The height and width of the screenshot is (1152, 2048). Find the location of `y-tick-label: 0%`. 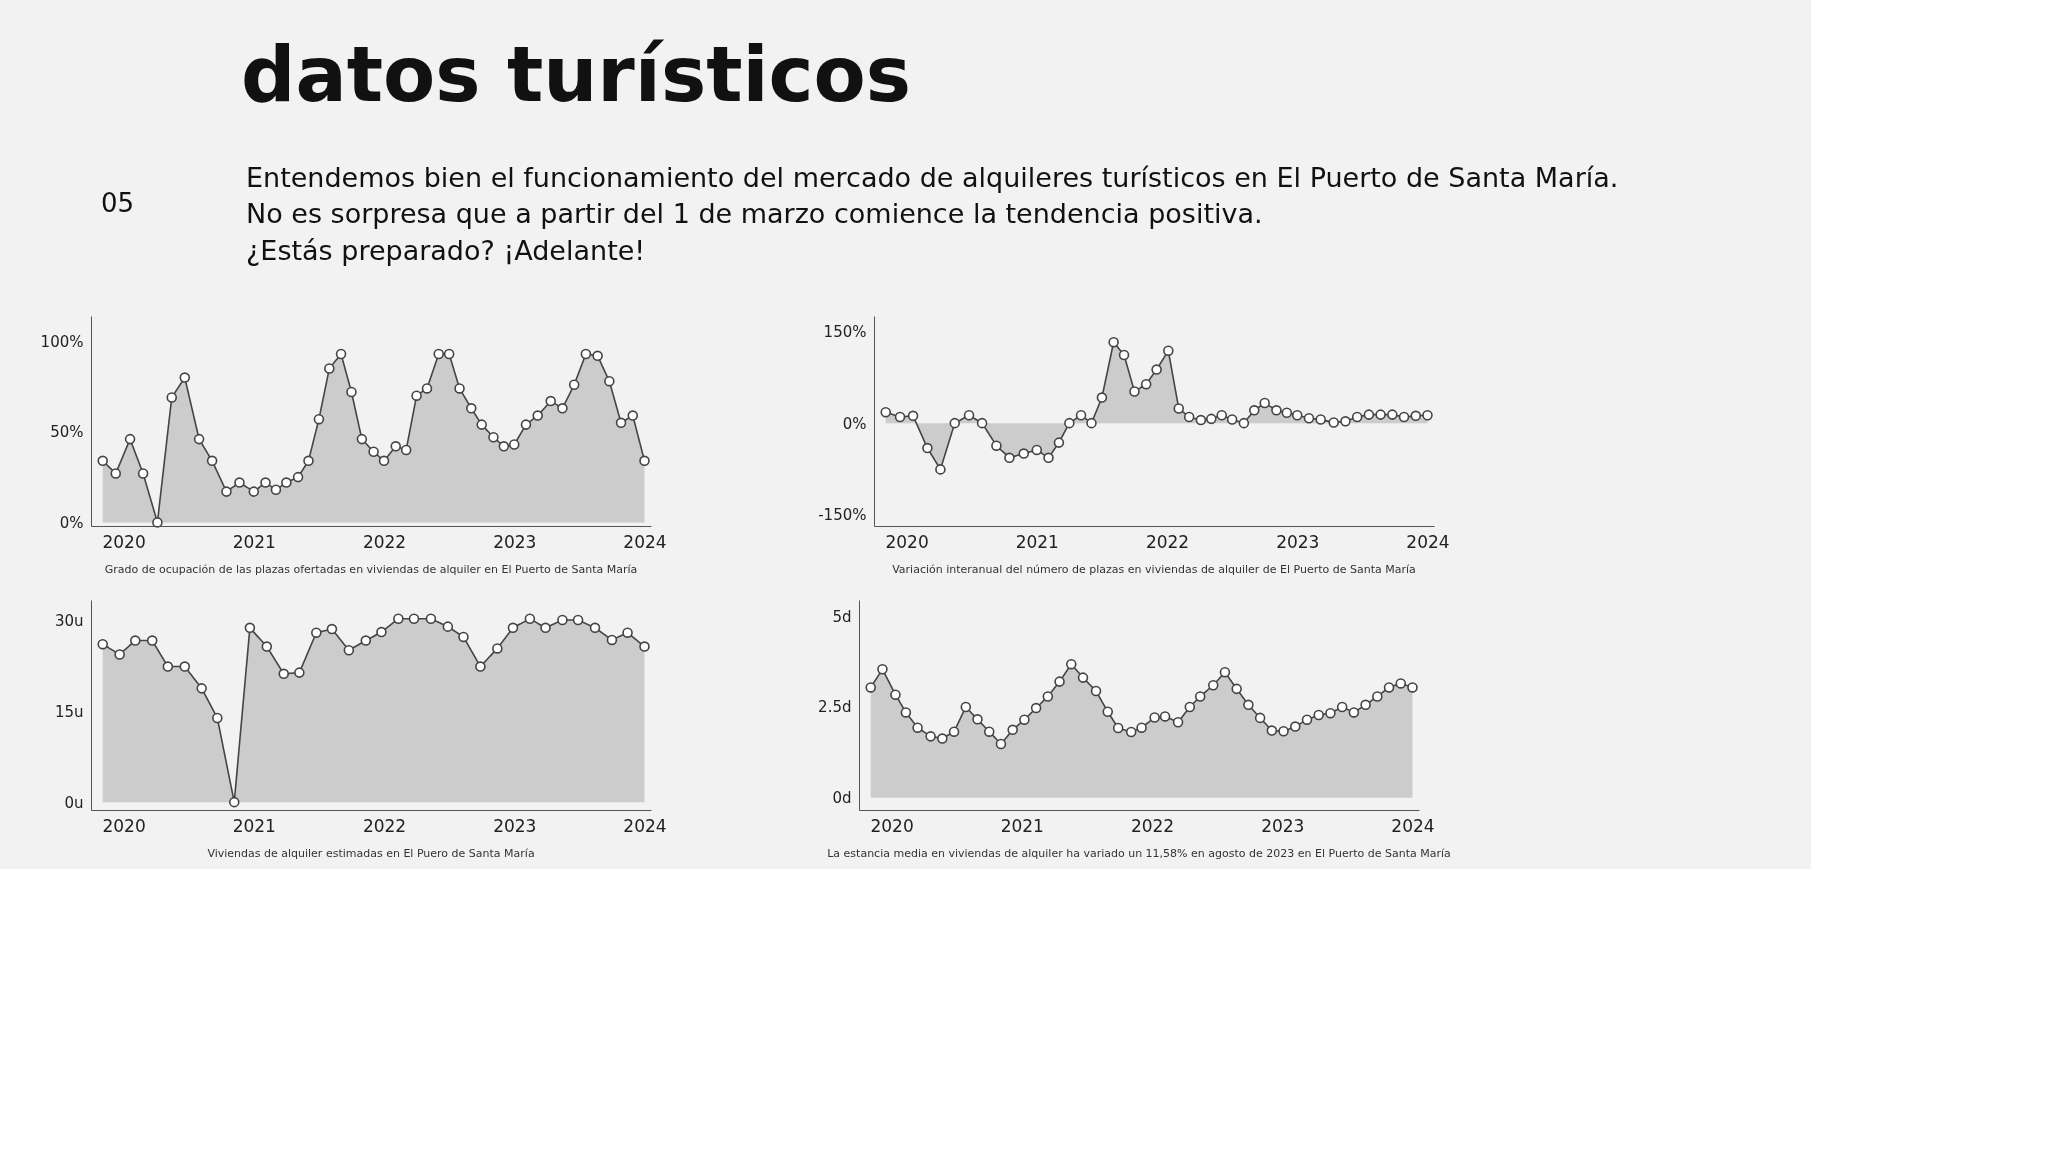

y-tick-label: 0% is located at coordinates (854, 423).